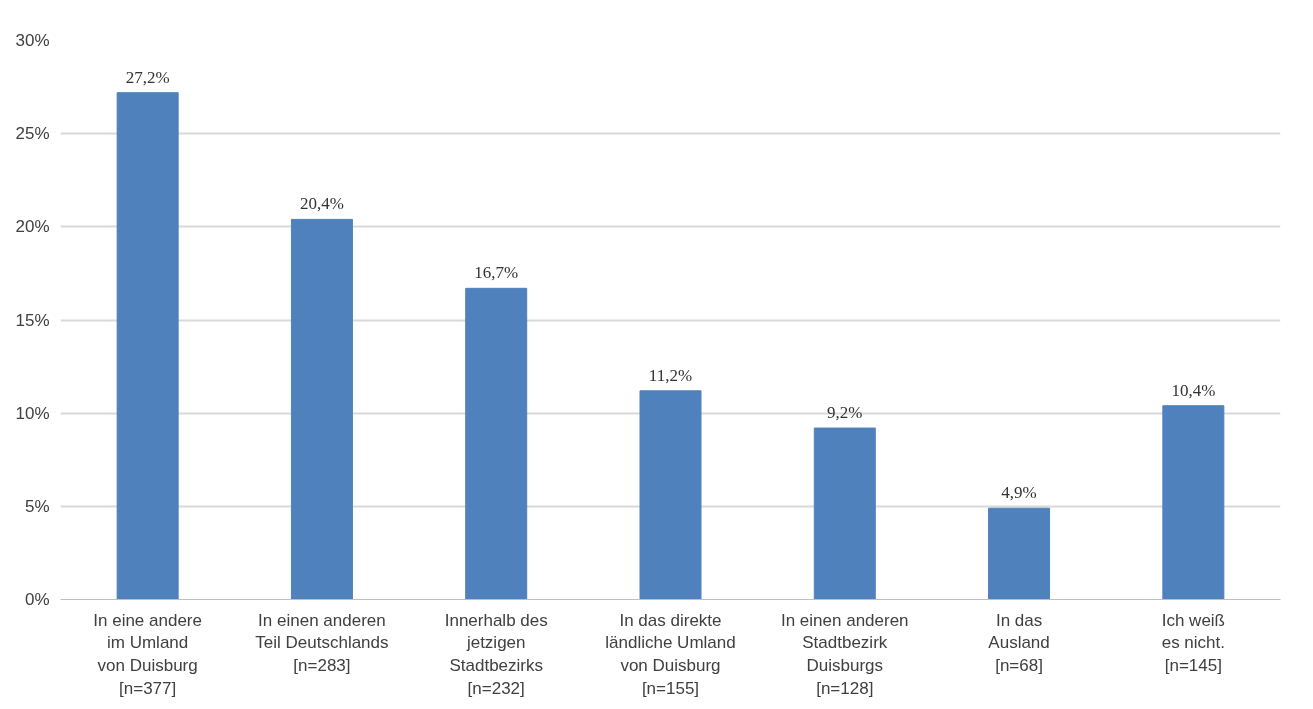 Image resolution: width=1313 pixels, height=709 pixels. What do you see at coordinates (1193, 643) in the screenshot?
I see `x-tick-label: Ich weiß es nicht. [n=145]` at bounding box center [1193, 643].